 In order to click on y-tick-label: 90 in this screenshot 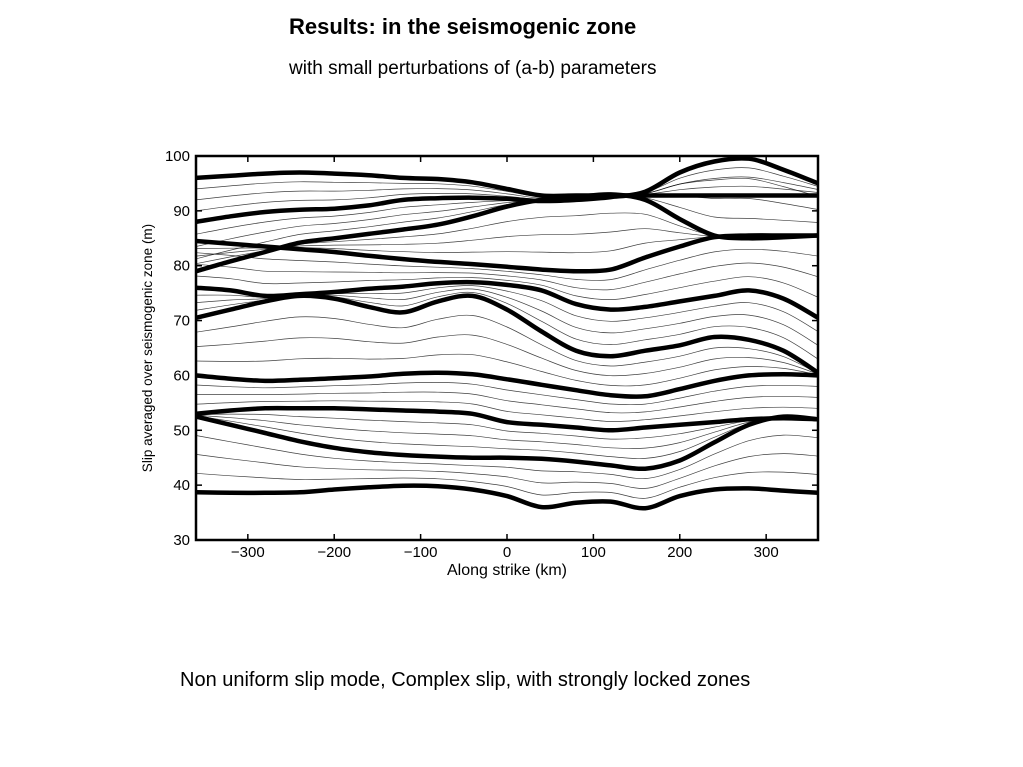, I will do `click(181, 211)`.